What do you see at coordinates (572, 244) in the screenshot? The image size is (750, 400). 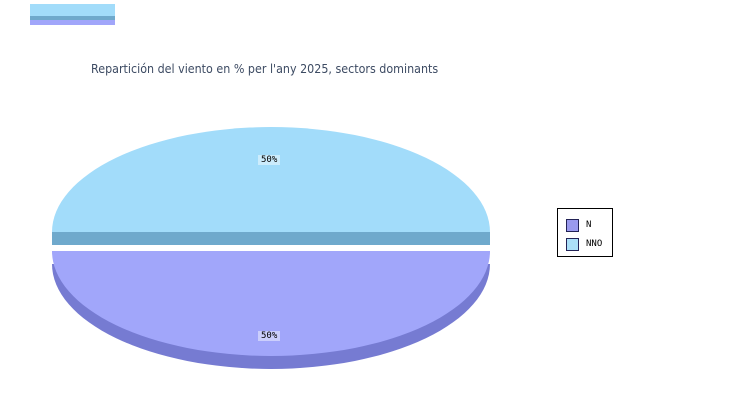 I see `legend-swatch-nno` at bounding box center [572, 244].